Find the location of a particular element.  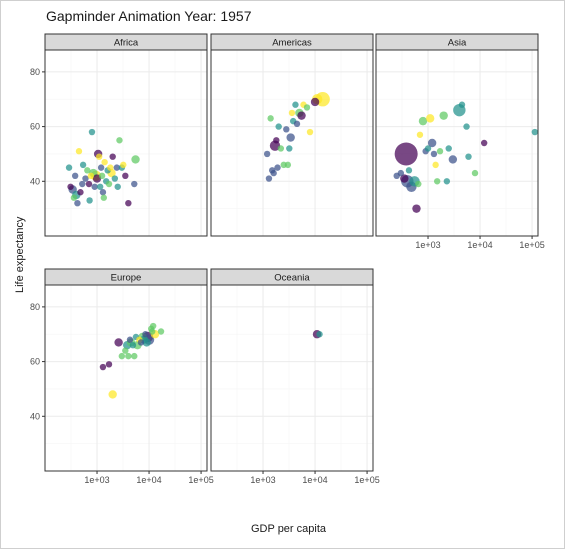

facet-strip-label: Europe is located at coordinates (126, 278).